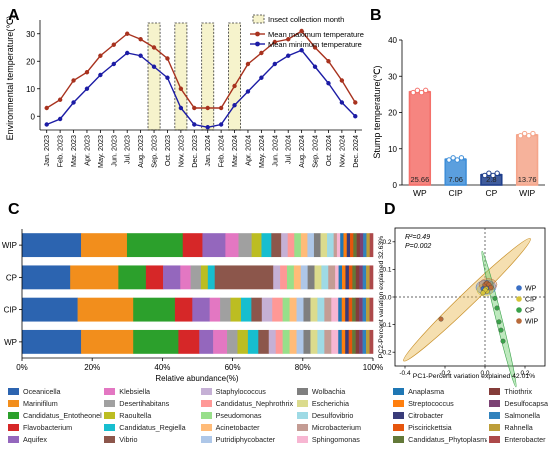 This screenshot has width=550, height=449. I want to click on a-xtick-label: Jun. 2023, so click(113, 151).